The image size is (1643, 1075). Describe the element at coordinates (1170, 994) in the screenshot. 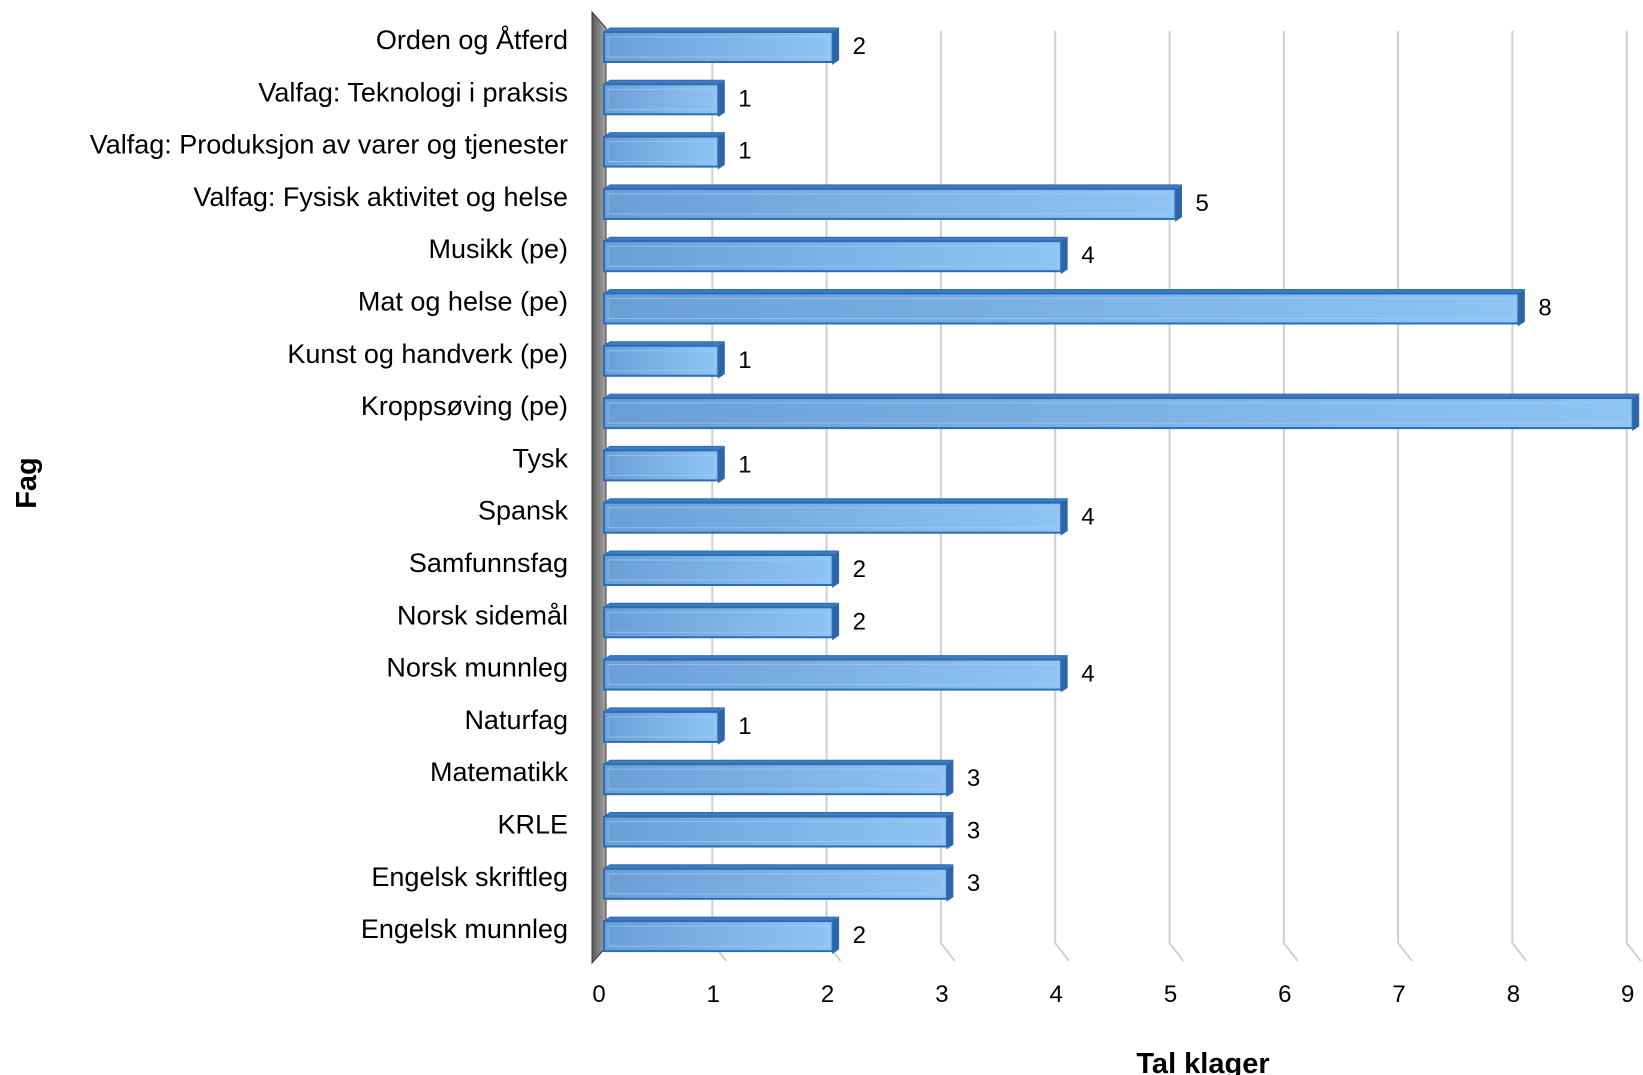

I see `x-tick-label: 5` at that location.